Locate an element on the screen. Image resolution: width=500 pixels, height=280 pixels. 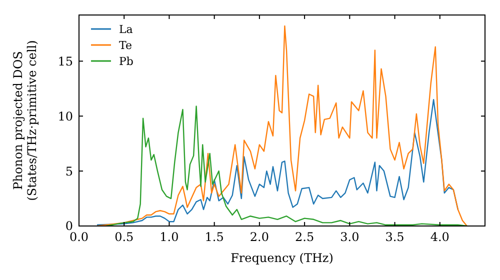
y-tick-label: 5 is located at coordinates (69, 171).